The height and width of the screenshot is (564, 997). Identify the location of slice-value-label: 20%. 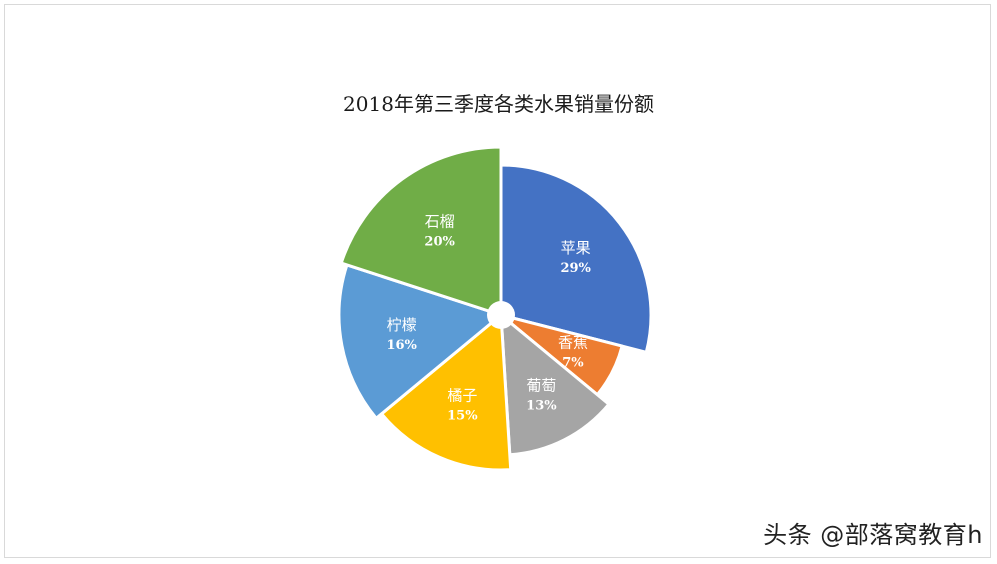
(439, 242).